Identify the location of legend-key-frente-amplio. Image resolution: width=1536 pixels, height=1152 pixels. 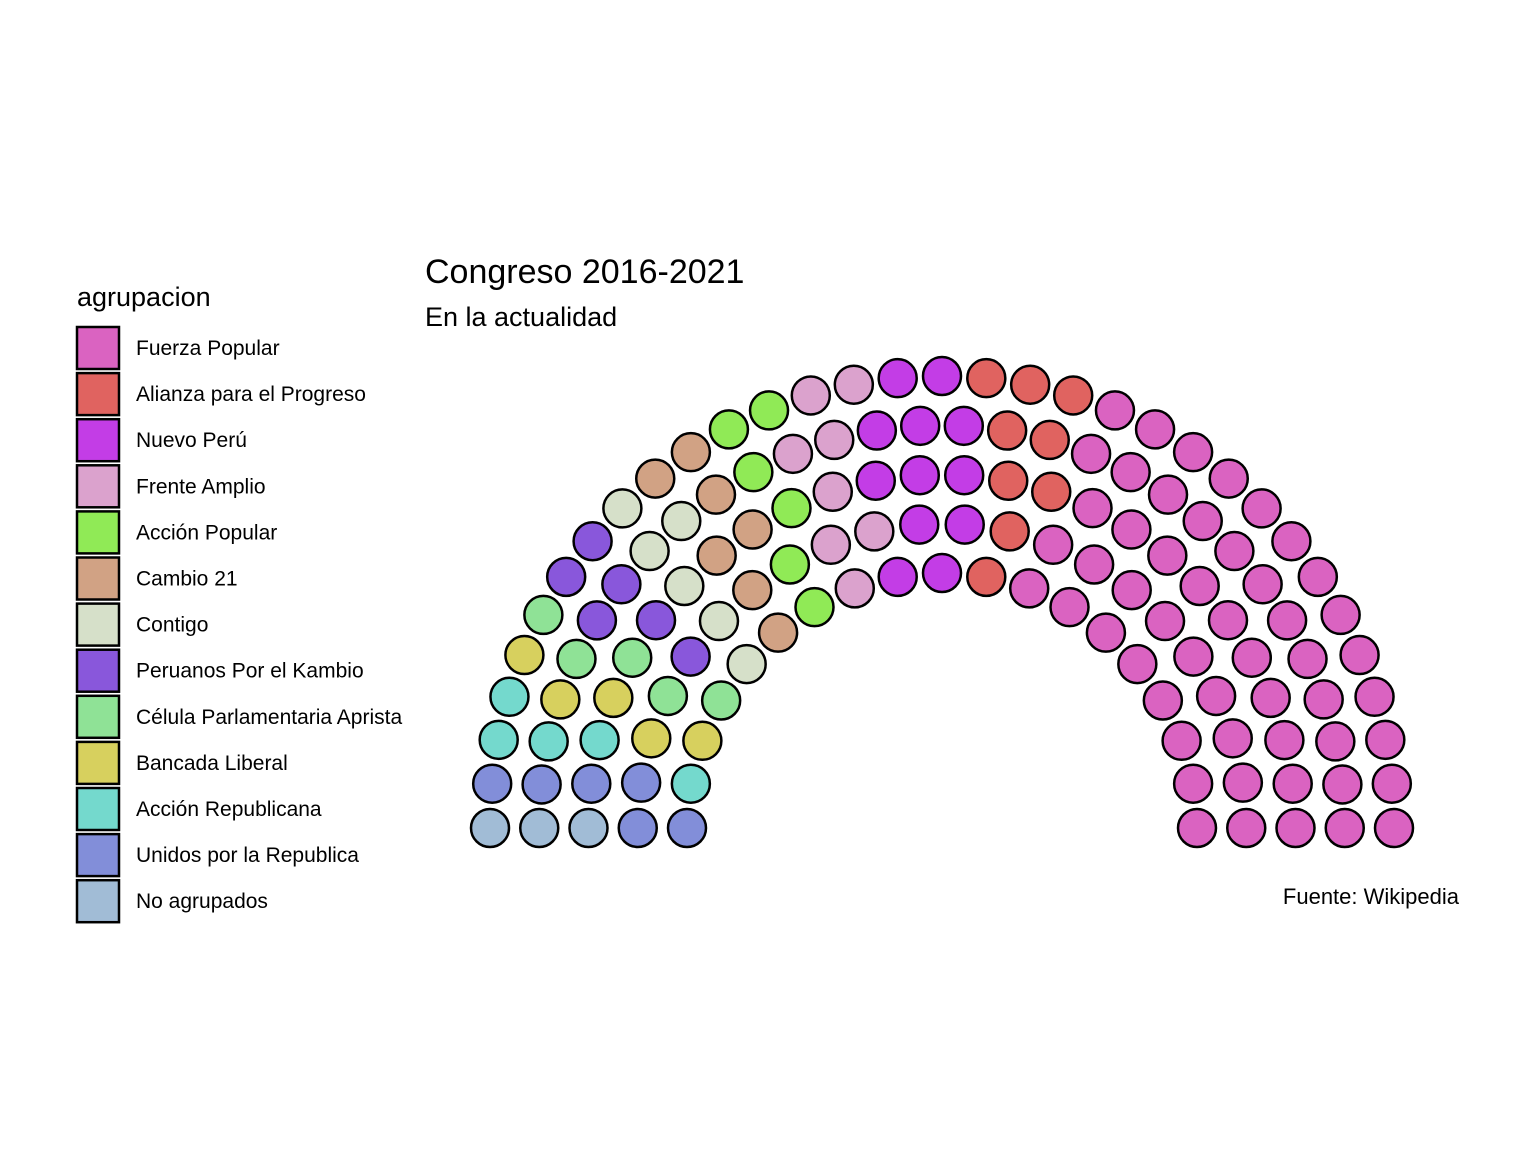
(98, 486).